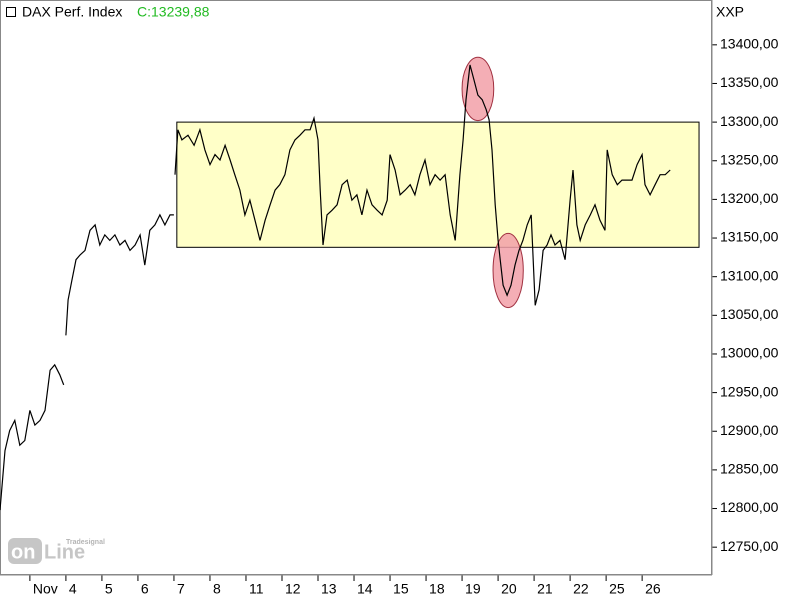 The width and height of the screenshot is (800, 600). What do you see at coordinates (756, 300) in the screenshot?
I see `axis-panel` at bounding box center [756, 300].